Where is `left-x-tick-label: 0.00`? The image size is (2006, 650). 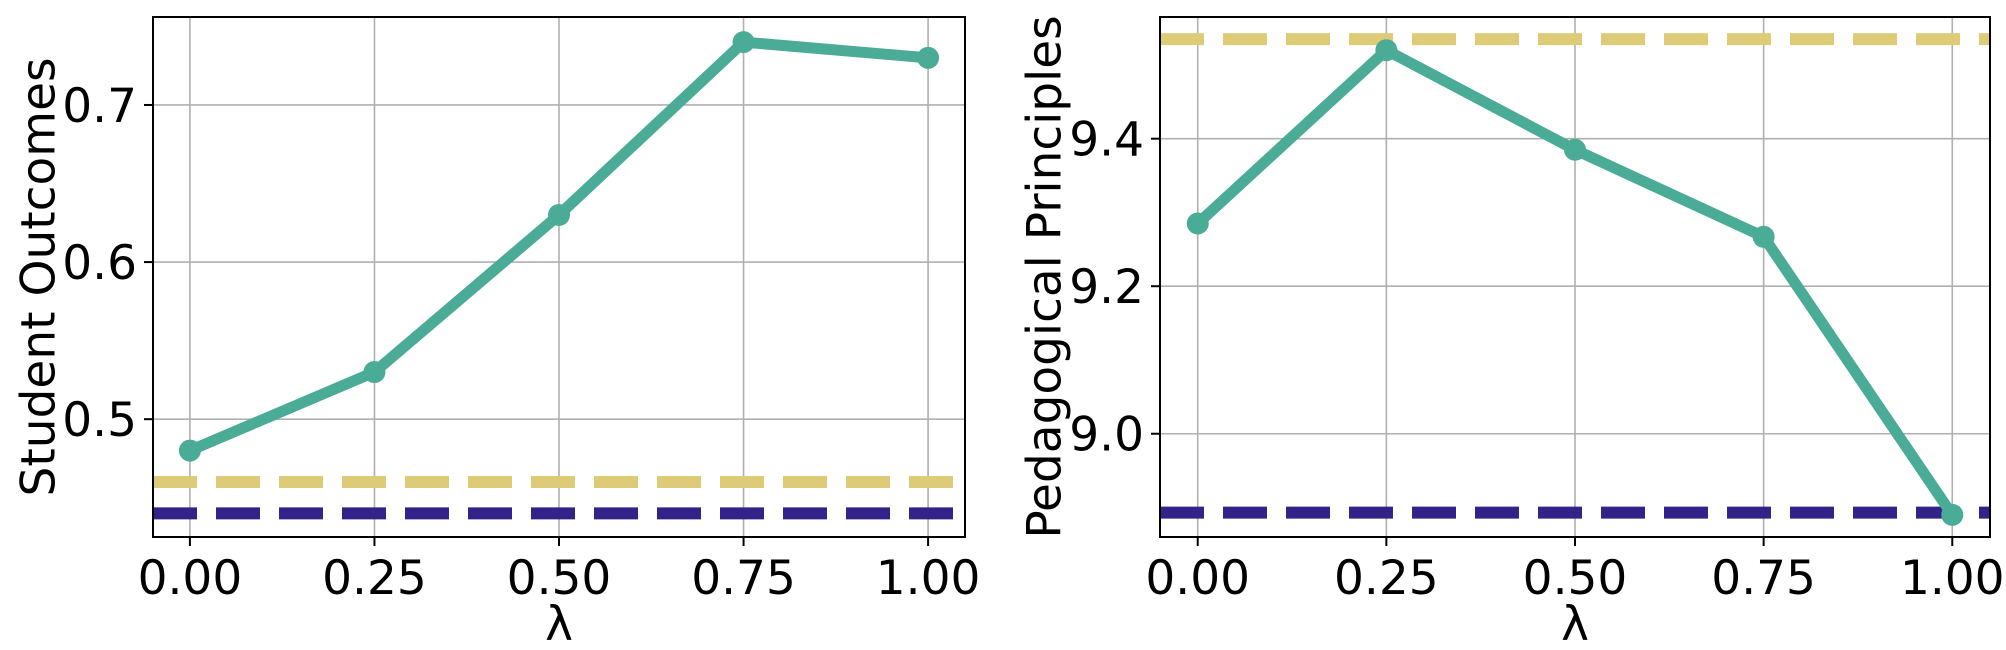 left-x-tick-label: 0.00 is located at coordinates (190, 578).